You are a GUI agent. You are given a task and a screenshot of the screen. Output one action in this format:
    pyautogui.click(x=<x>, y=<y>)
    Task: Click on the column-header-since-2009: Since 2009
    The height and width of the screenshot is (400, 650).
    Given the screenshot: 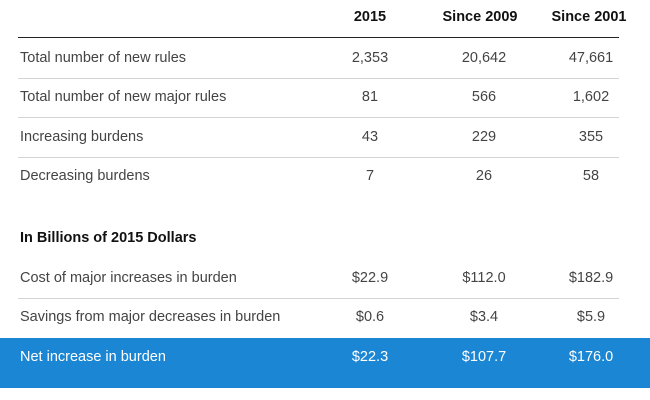 What is the action you would take?
    pyautogui.click(x=480, y=17)
    